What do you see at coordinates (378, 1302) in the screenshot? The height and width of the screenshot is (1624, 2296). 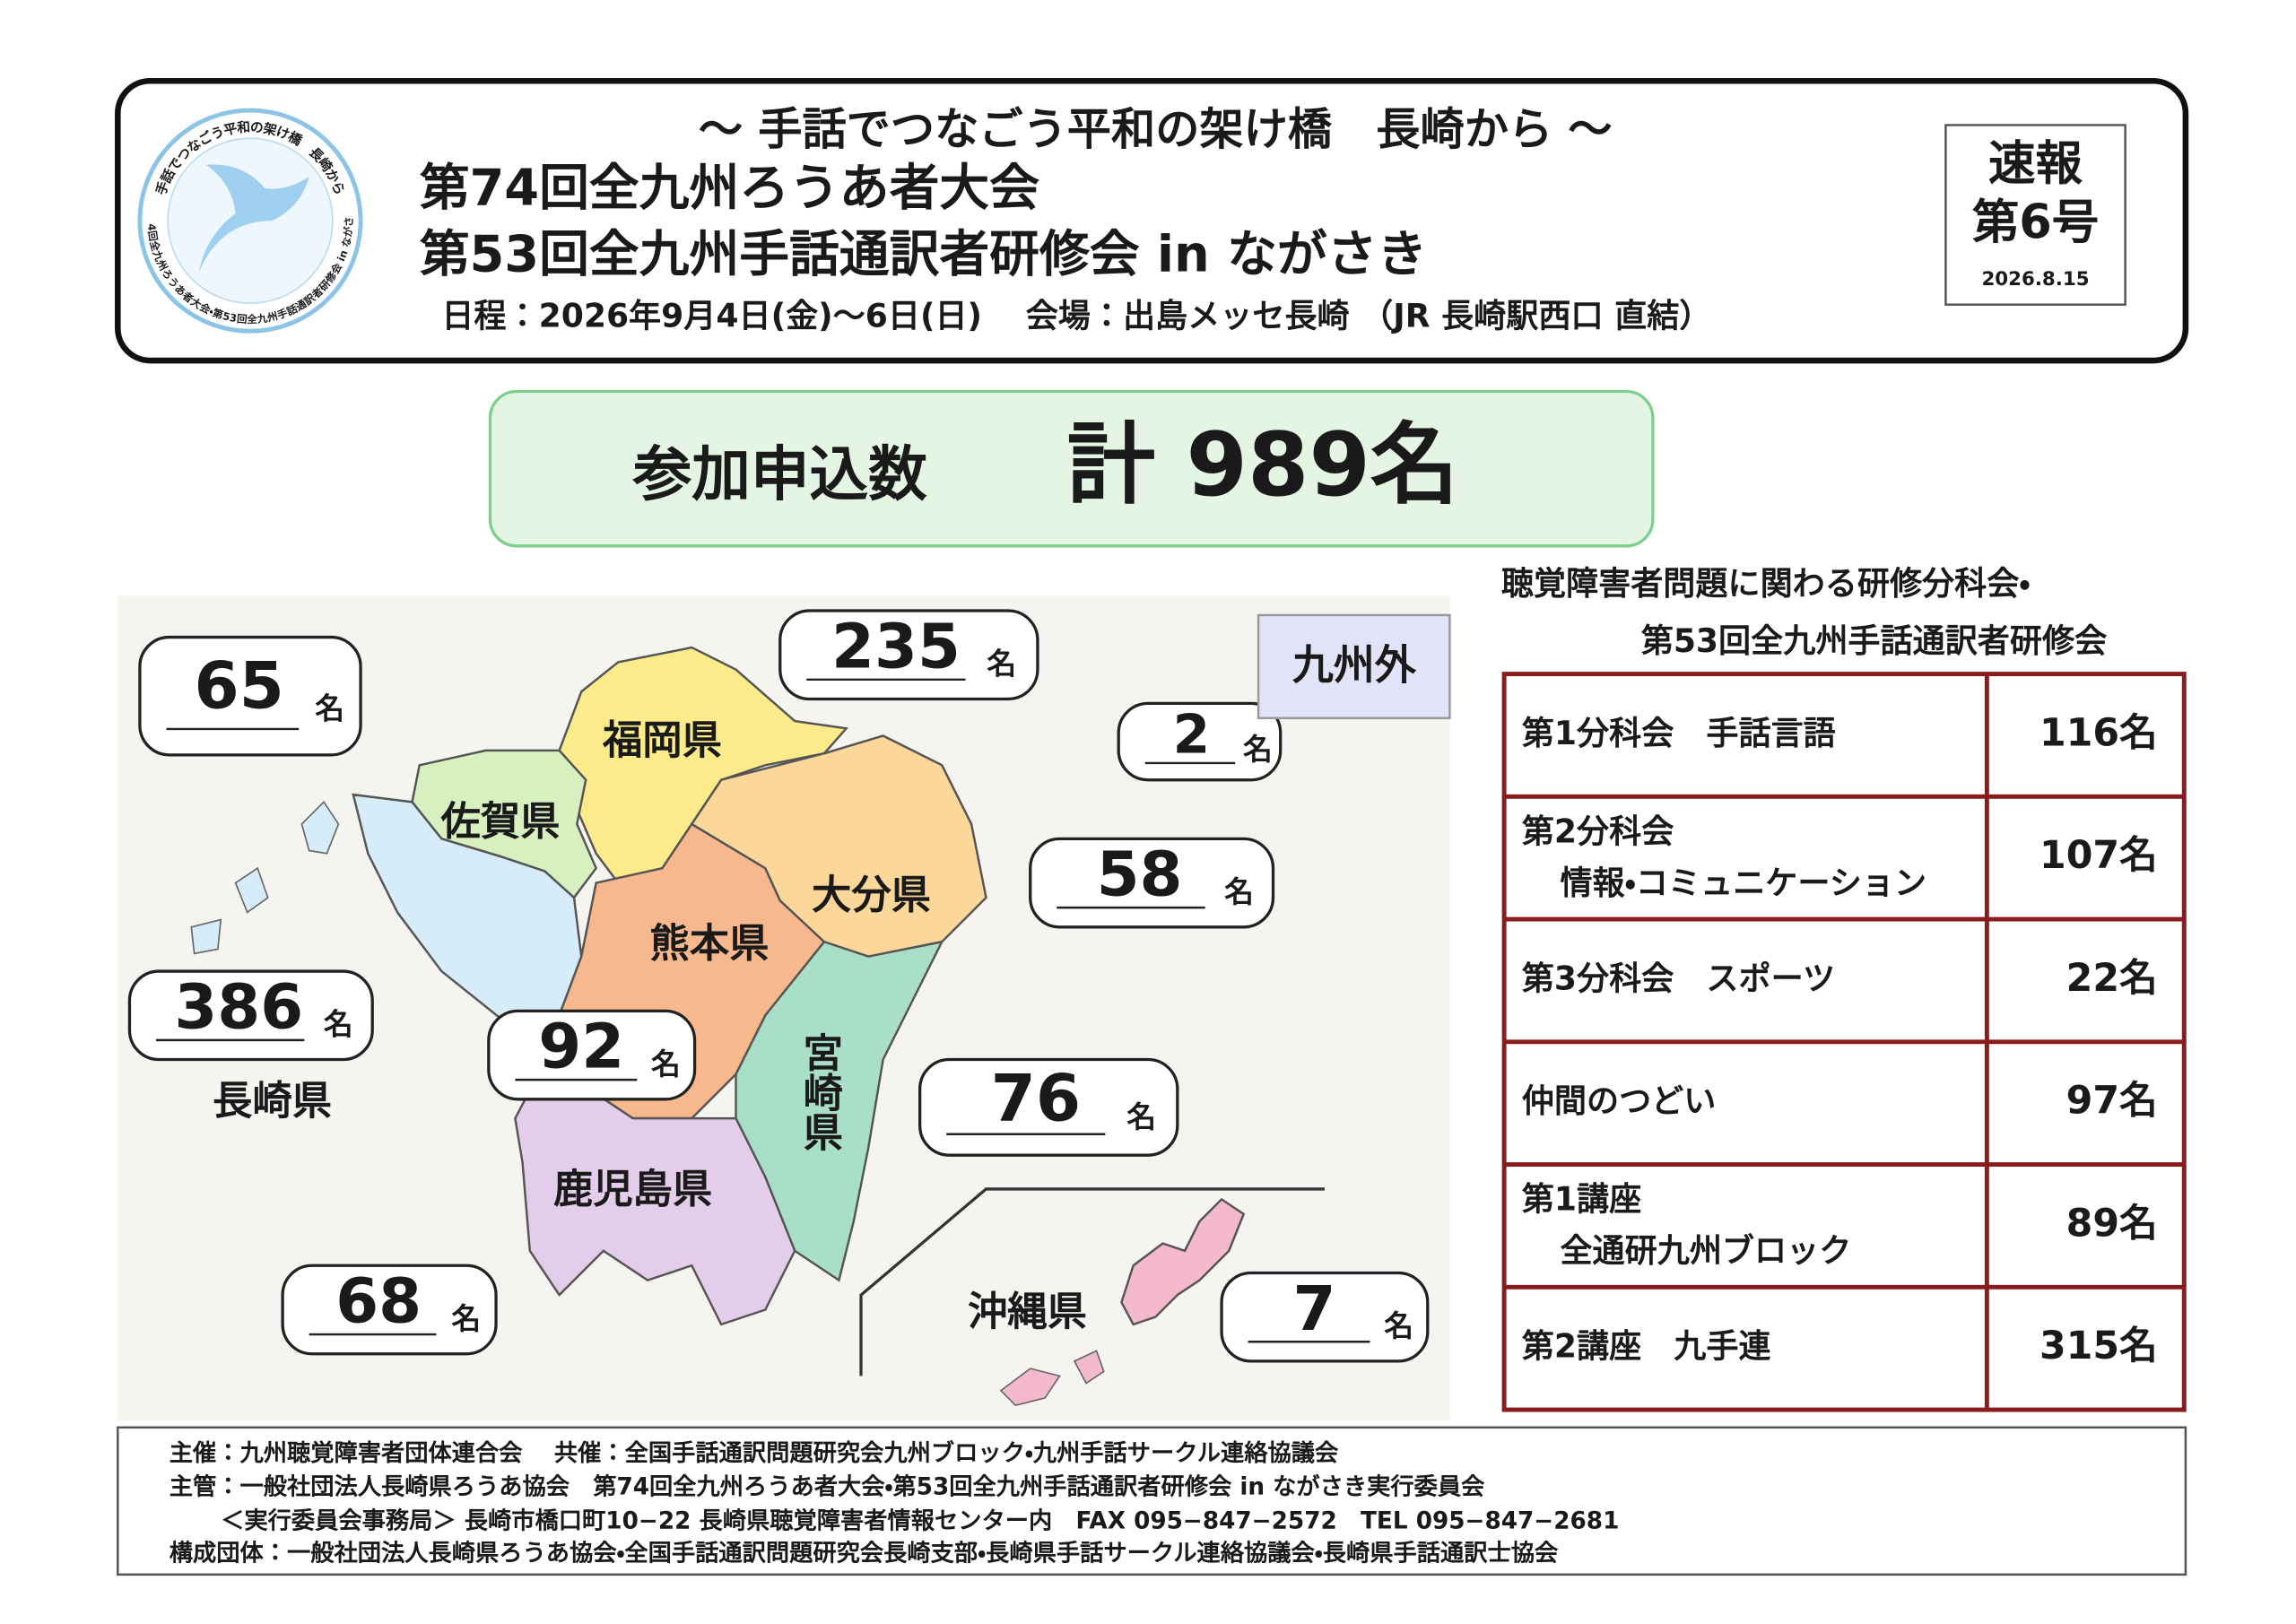 I see `count-number: 68` at bounding box center [378, 1302].